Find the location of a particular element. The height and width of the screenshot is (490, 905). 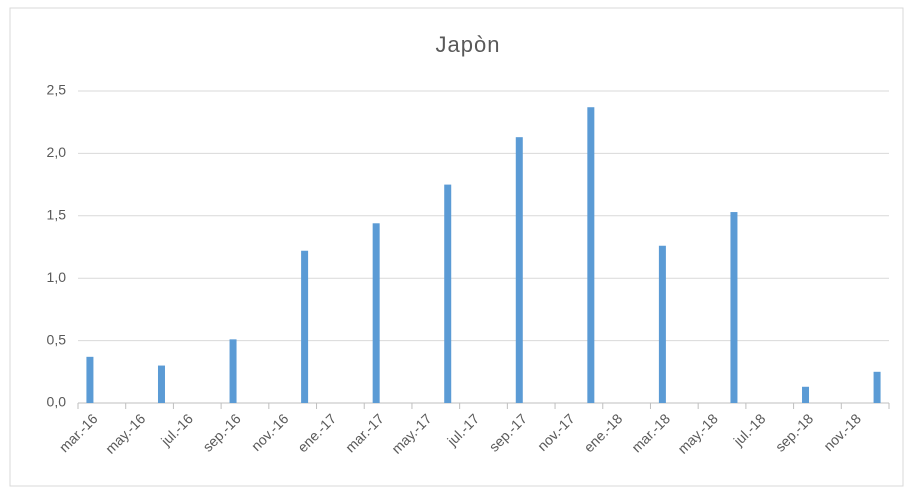

y-tick-label: 2,5 is located at coordinates (57, 90).